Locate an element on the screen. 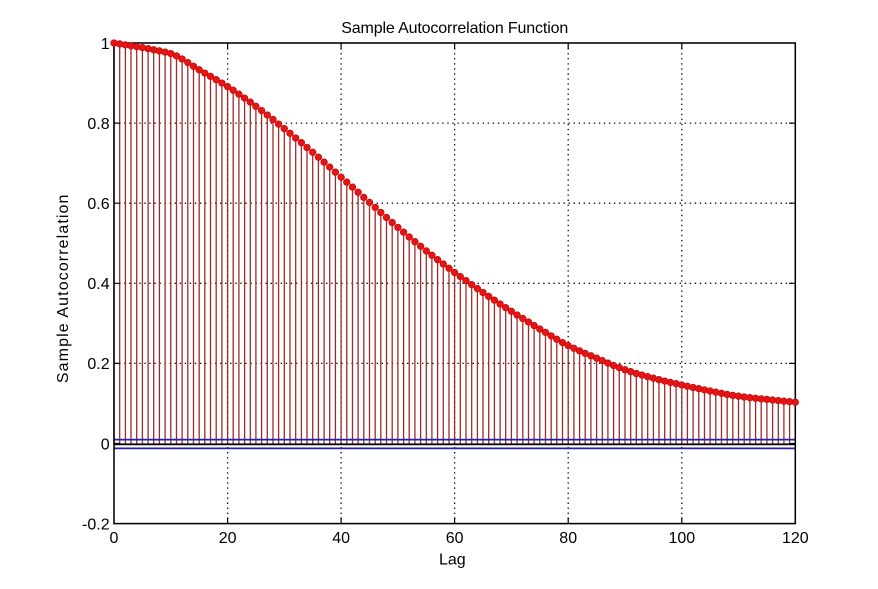  svg-text: 80 is located at coordinates (568, 538).